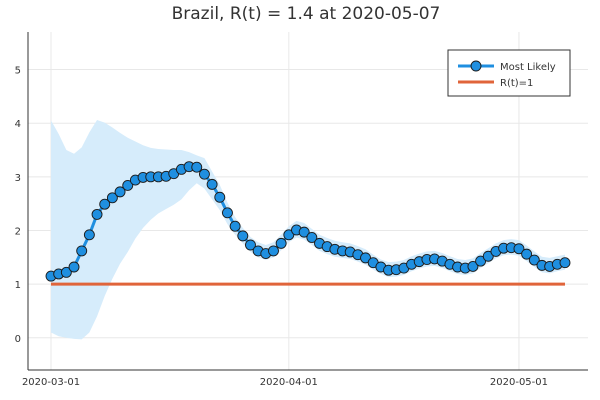  I want to click on legend: Most Likely R(t)=1, so click(509, 73).